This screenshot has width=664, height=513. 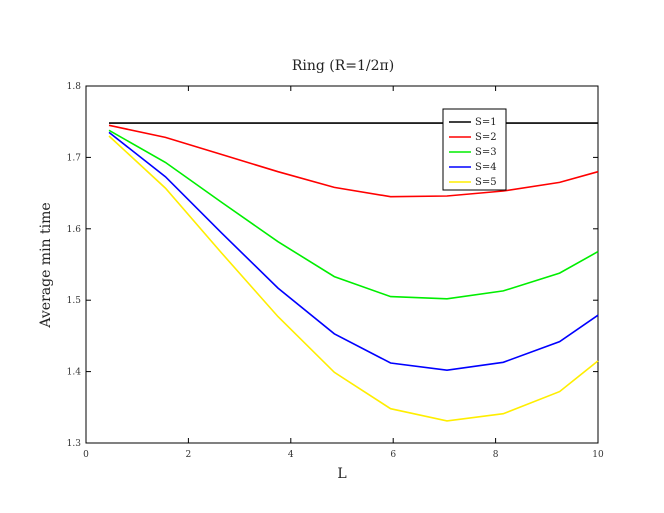 I want to click on x-tick-label: 10, so click(x=598, y=455).